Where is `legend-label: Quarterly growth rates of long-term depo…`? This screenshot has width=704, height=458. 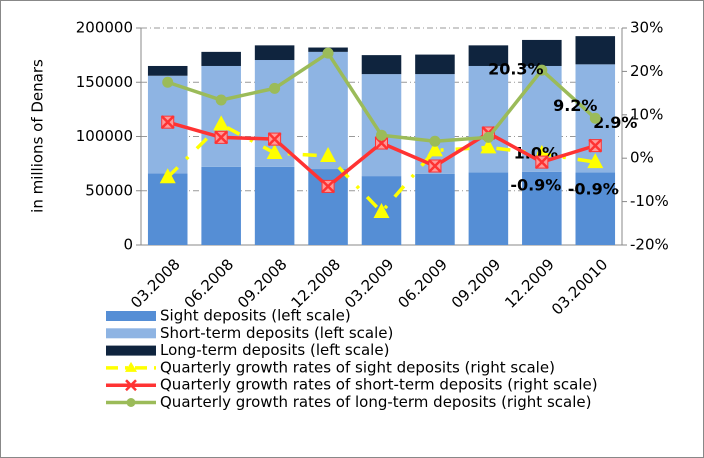
legend-label: Quarterly growth rates of long-term depo… is located at coordinates (375, 402).